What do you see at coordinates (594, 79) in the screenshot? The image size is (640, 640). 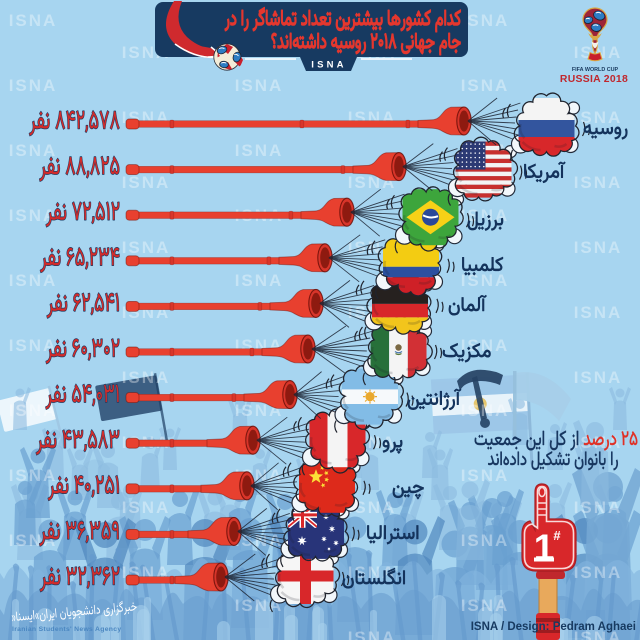 I see `svg-text: RUSSIA 2018` at bounding box center [594, 79].